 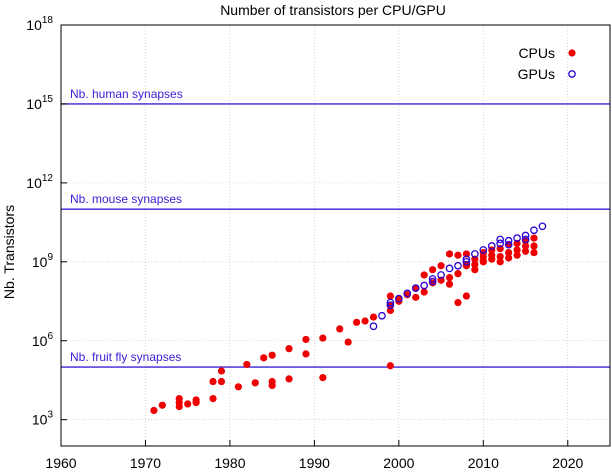 What do you see at coordinates (39, 103) in the screenshot?
I see `y-tick-label: 10¹⁵` at bounding box center [39, 103].